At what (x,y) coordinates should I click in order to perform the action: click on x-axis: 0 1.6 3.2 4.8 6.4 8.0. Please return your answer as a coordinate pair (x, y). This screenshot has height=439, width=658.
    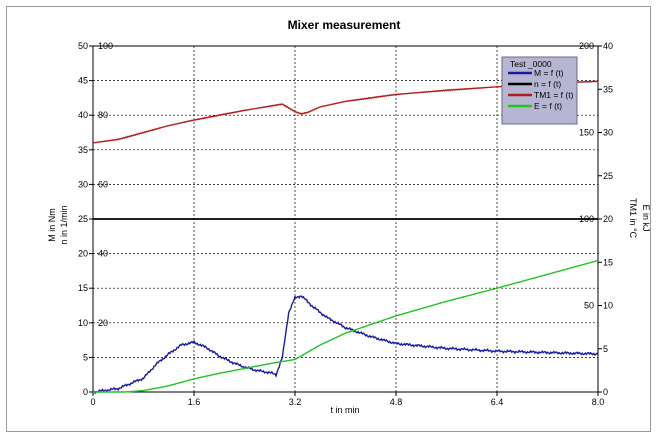
    Looking at the image, I should click on (347, 399).